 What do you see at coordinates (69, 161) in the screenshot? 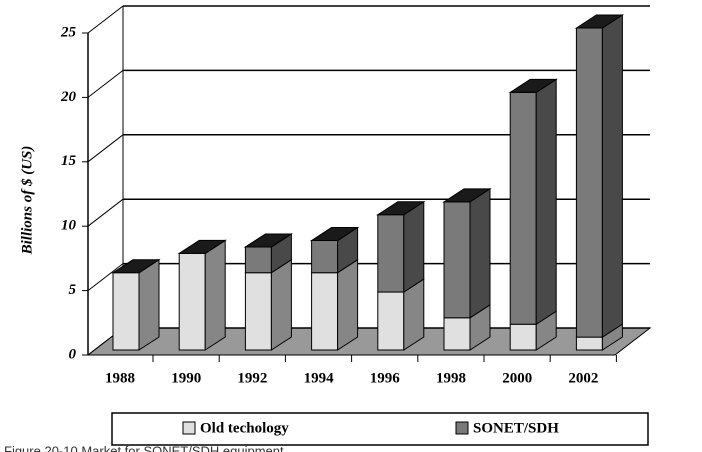
I see `y-tick-label: 15` at bounding box center [69, 161].